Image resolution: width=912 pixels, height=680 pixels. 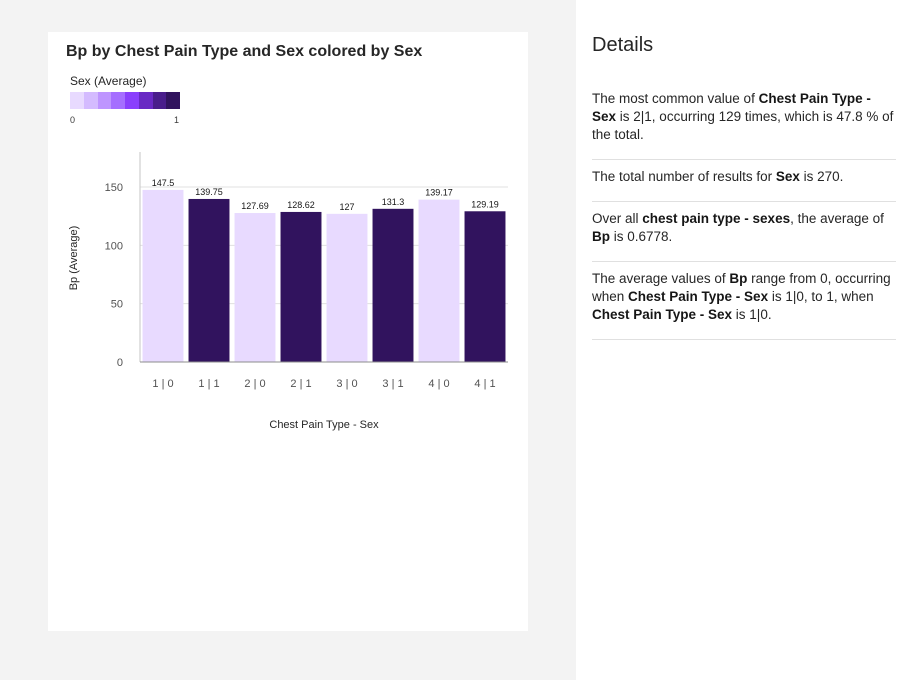 I want to click on x-axis-title: Chest Pain Type - Sex, so click(x=324, y=425).